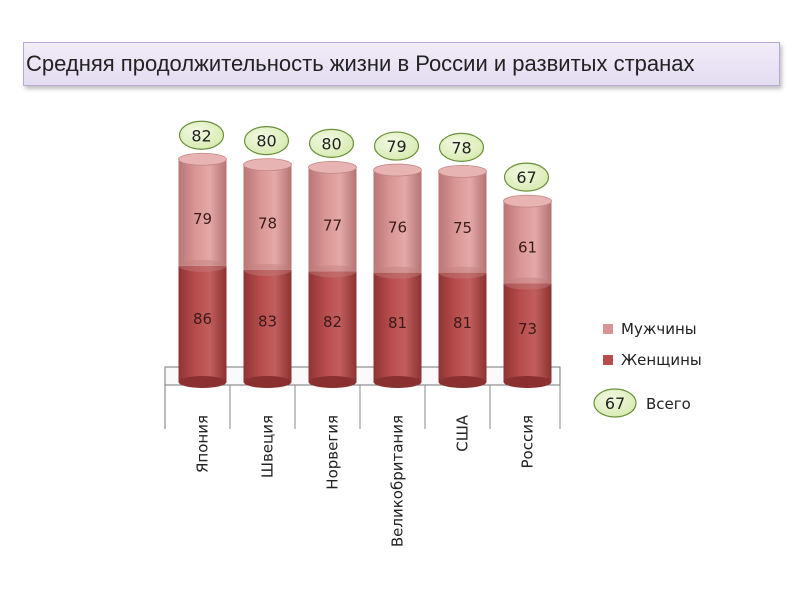 Image resolution: width=800 pixels, height=600 pixels. Describe the element at coordinates (608, 329) in the screenshot. I see `legend-swatch-men` at that location.